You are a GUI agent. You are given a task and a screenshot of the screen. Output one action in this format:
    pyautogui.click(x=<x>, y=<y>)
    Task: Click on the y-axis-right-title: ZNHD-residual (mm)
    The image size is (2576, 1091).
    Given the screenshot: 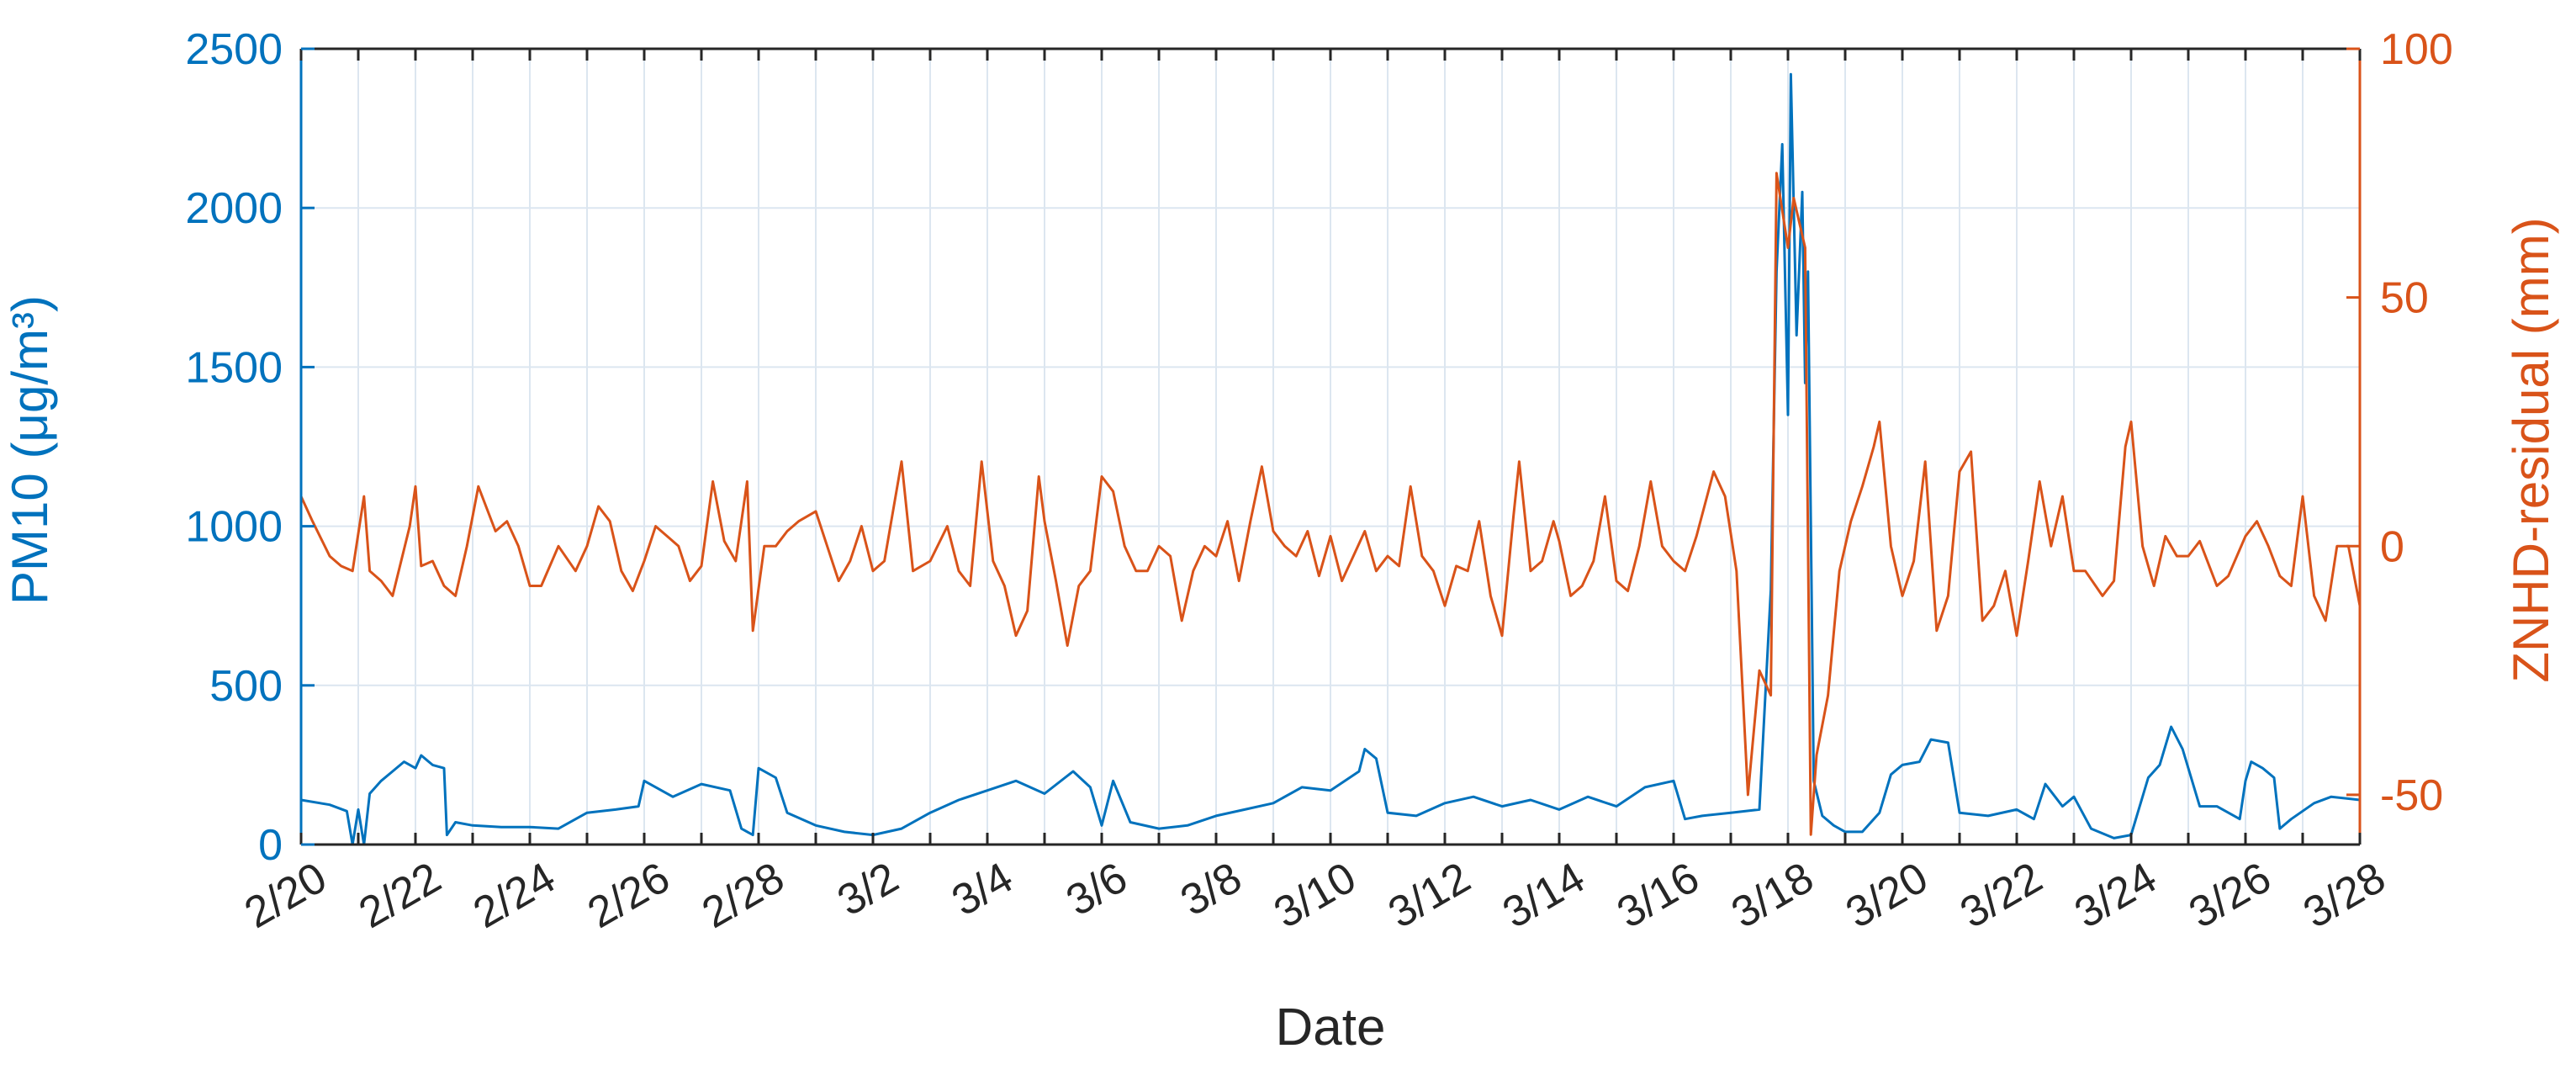 What is the action you would take?
    pyautogui.click(x=2531, y=450)
    